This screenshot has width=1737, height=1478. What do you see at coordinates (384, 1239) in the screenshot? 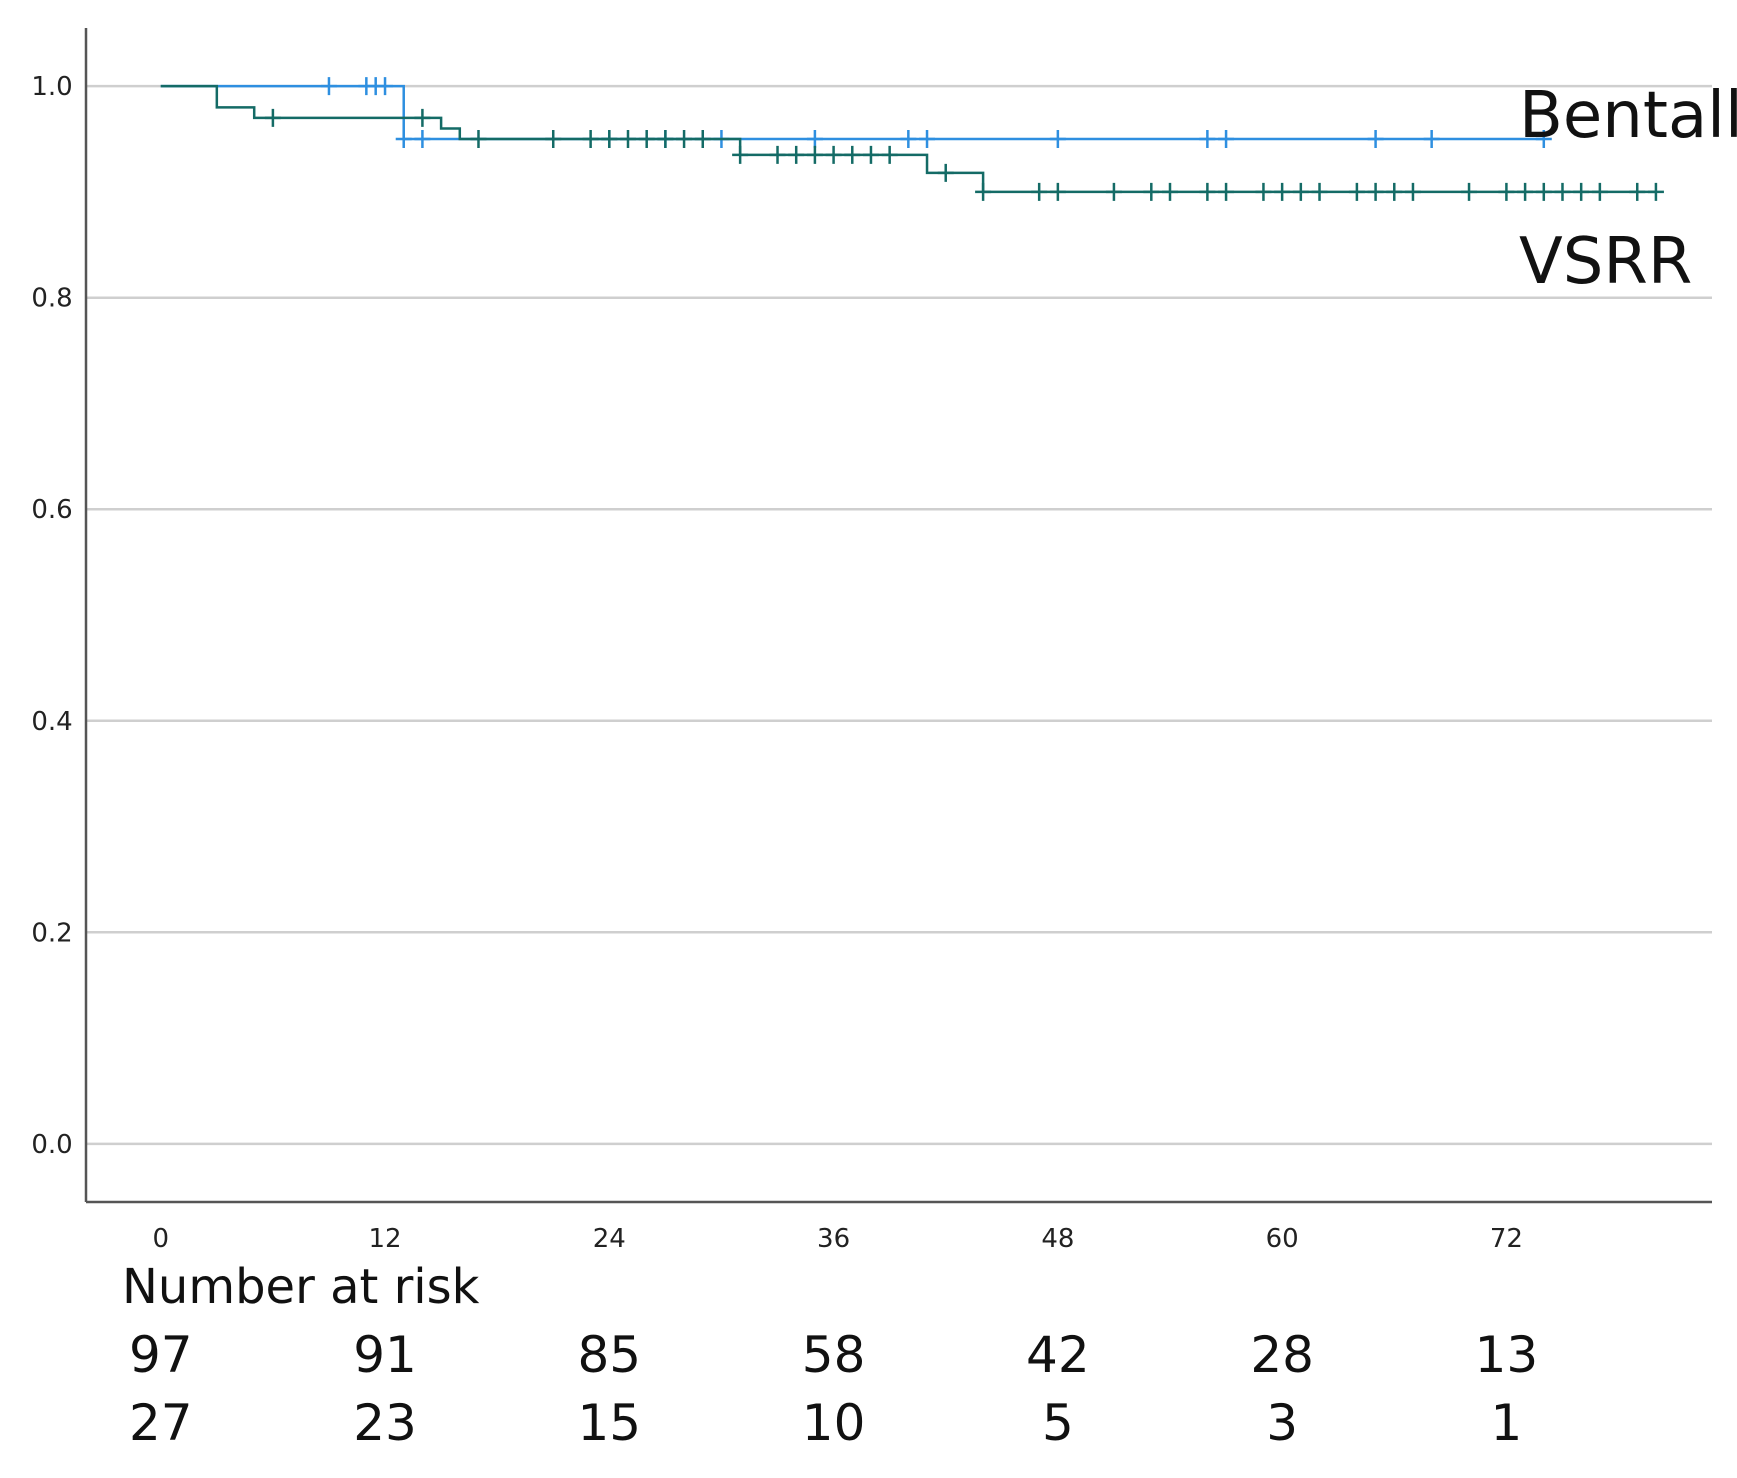
I see `x-tick-label: 12` at bounding box center [384, 1239].